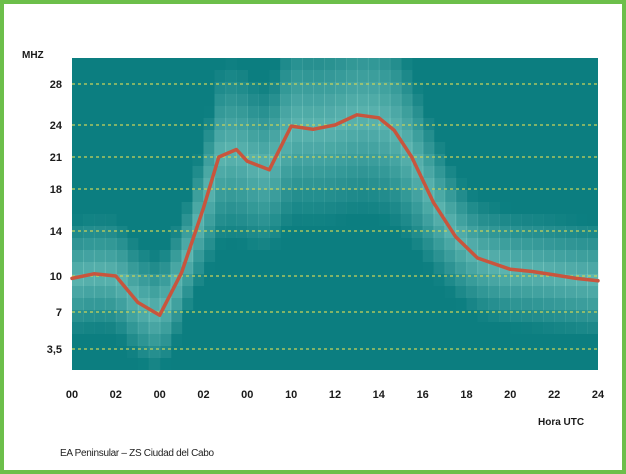 This screenshot has height=474, width=626. What do you see at coordinates (56, 232) in the screenshot?
I see `y-tick-label: 14` at bounding box center [56, 232].